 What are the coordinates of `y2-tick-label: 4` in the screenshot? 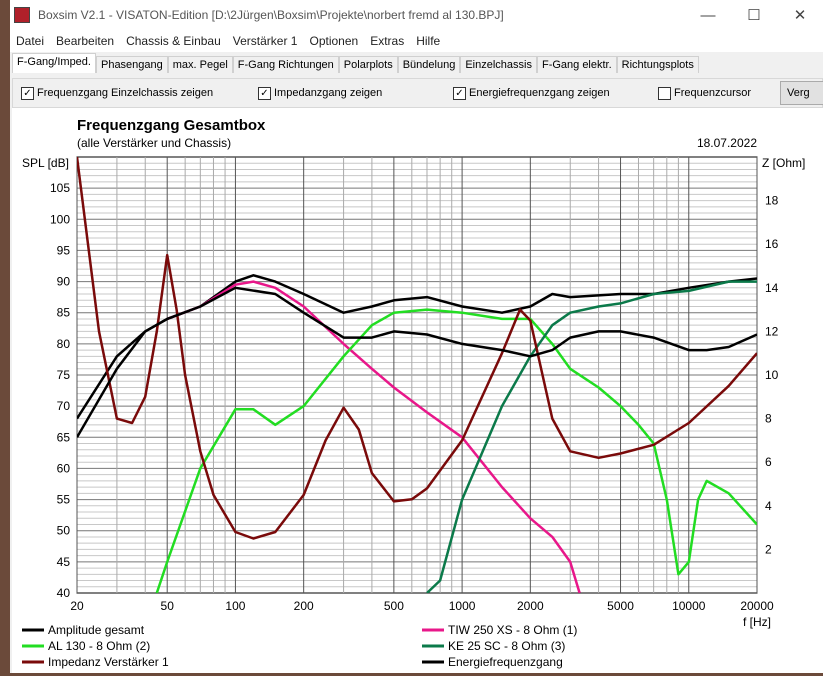 It's located at (768, 506).